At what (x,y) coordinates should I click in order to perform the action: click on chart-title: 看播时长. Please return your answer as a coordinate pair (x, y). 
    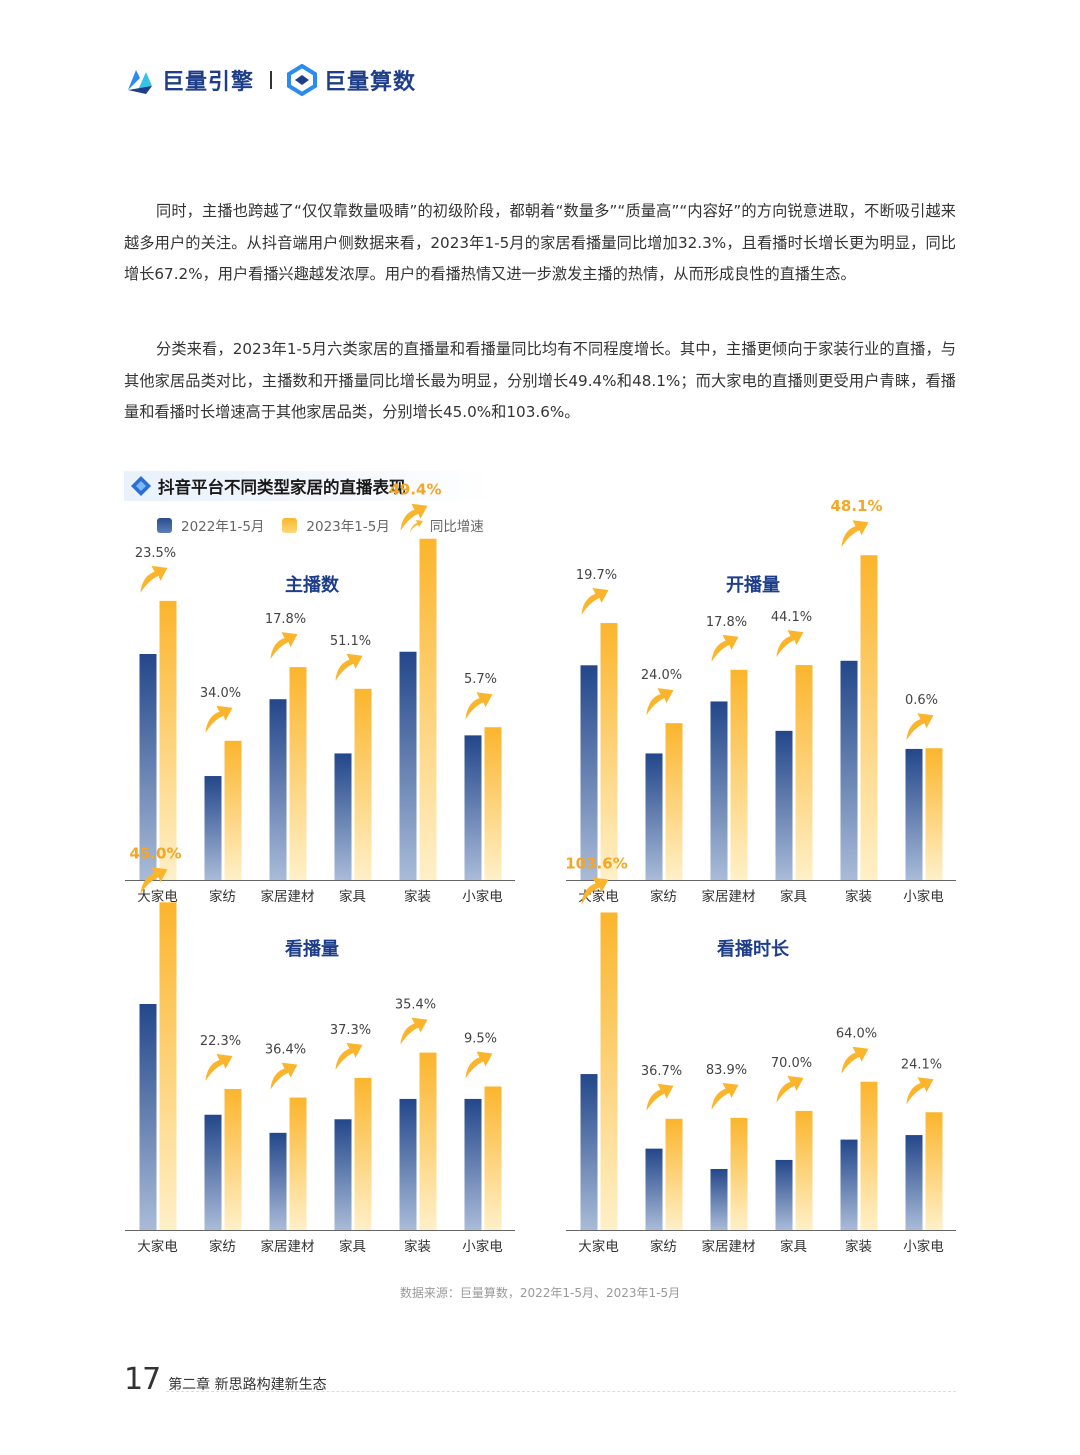
    Looking at the image, I should click on (753, 949).